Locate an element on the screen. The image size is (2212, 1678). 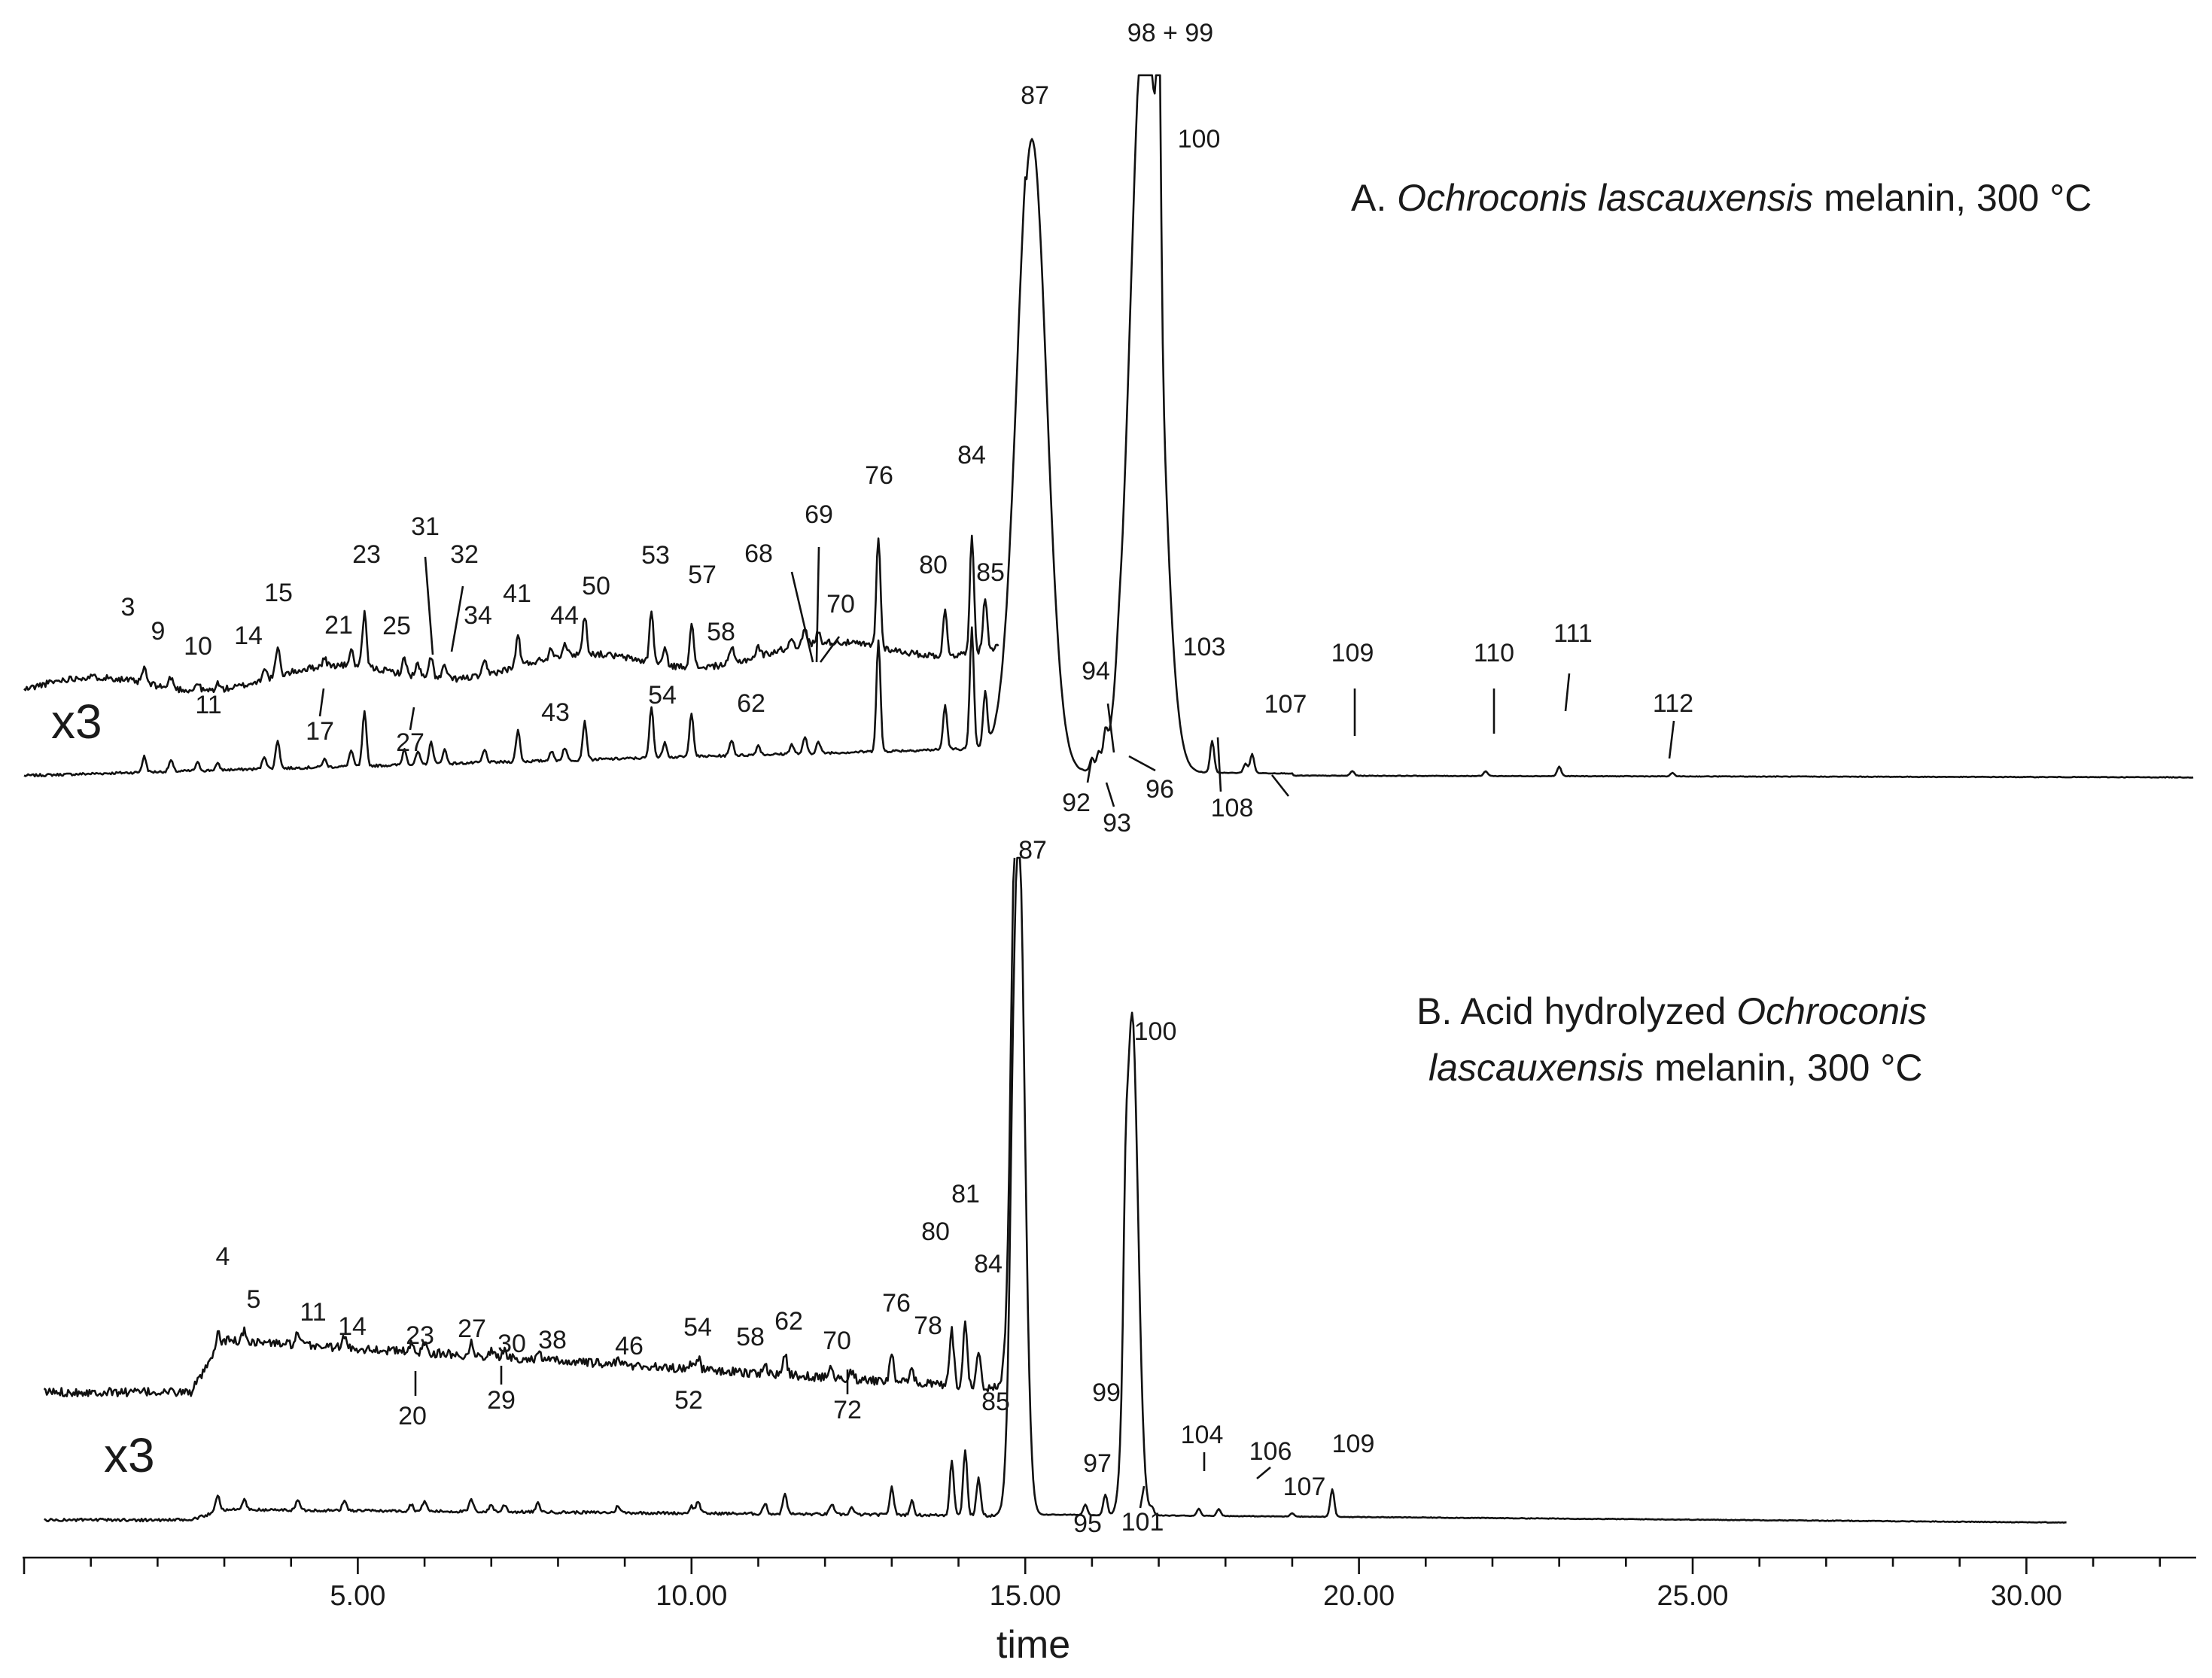
peak-label-a-92: 92 is located at coordinates (1076, 803).